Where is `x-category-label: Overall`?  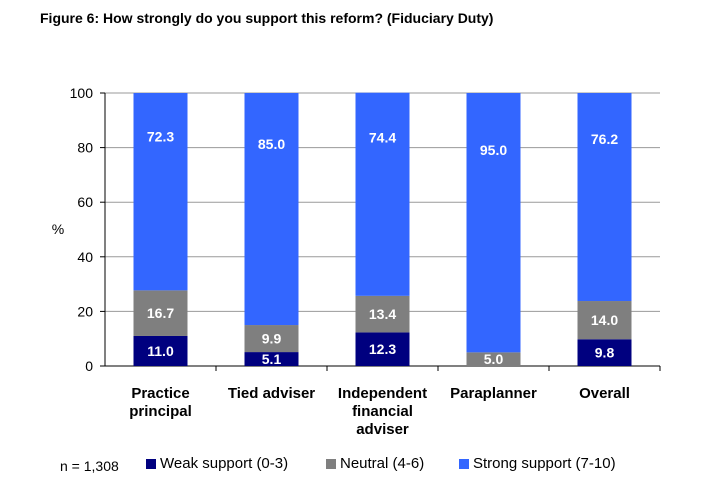 x-category-label: Overall is located at coordinates (604, 393).